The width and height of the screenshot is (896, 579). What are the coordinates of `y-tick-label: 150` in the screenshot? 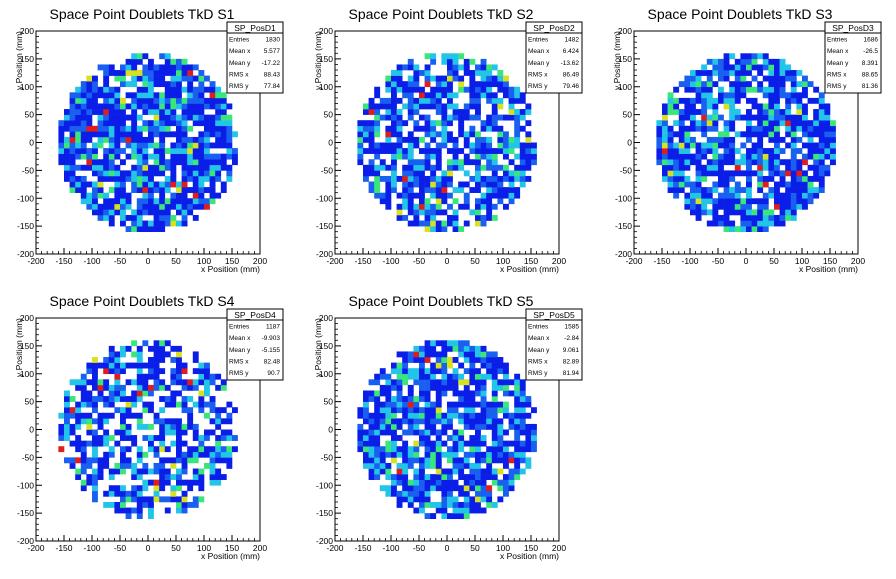 It's located at (326, 346).